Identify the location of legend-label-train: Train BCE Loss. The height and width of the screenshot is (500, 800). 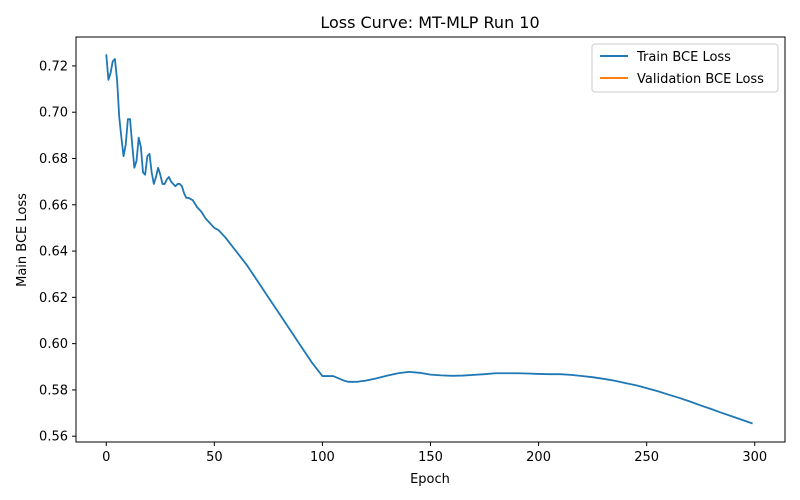
(683, 57).